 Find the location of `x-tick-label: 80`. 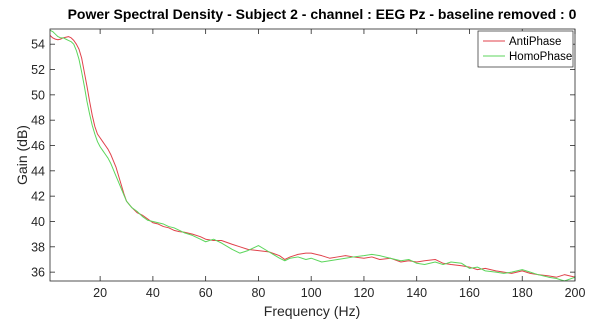

x-tick-label: 80 is located at coordinates (258, 293).